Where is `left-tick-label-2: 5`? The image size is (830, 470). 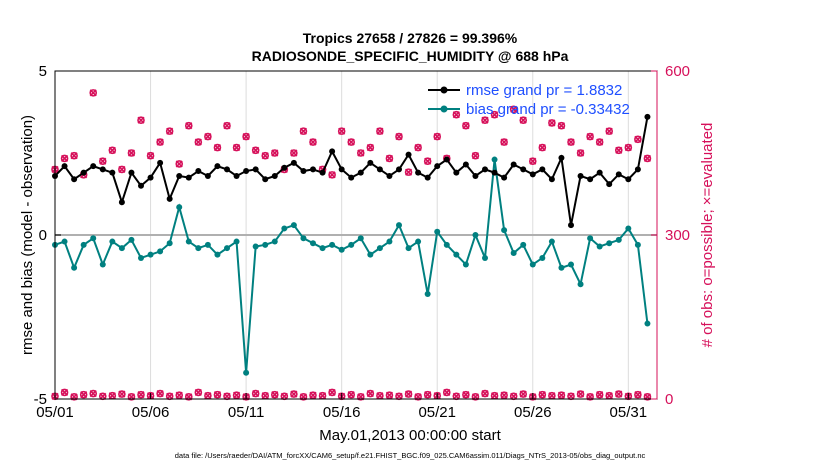
left-tick-label-2: 5 is located at coordinates (43, 71).